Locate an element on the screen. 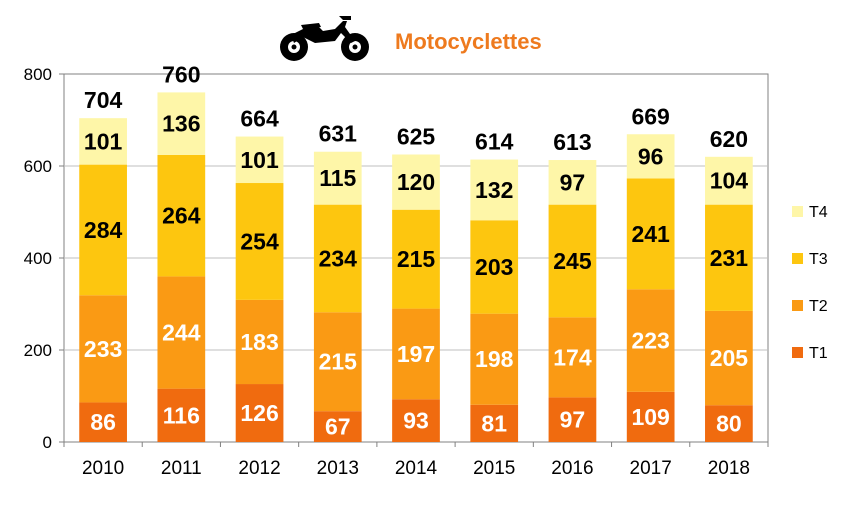  y-tick-label: 200 is located at coordinates (38, 350).